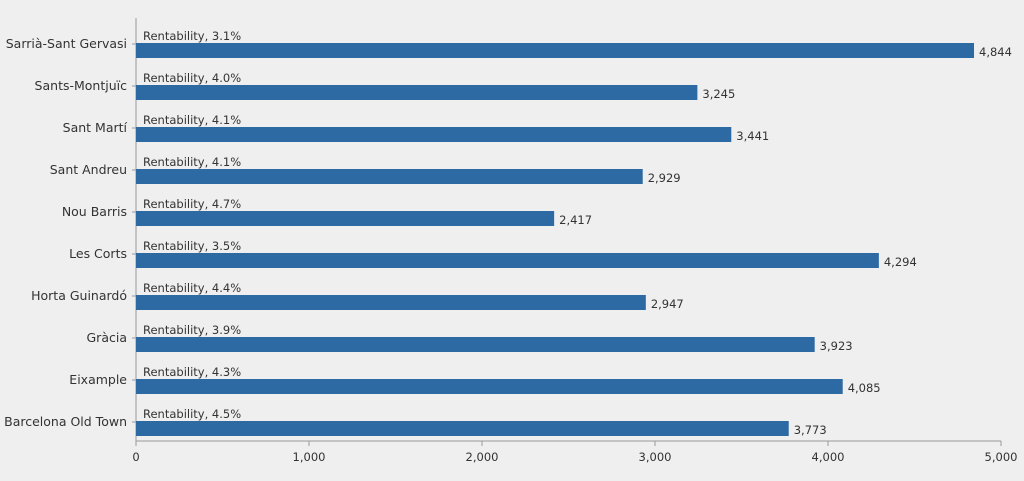 The image size is (1024, 481). What do you see at coordinates (752, 136) in the screenshot?
I see `value-label: 3,441` at bounding box center [752, 136].